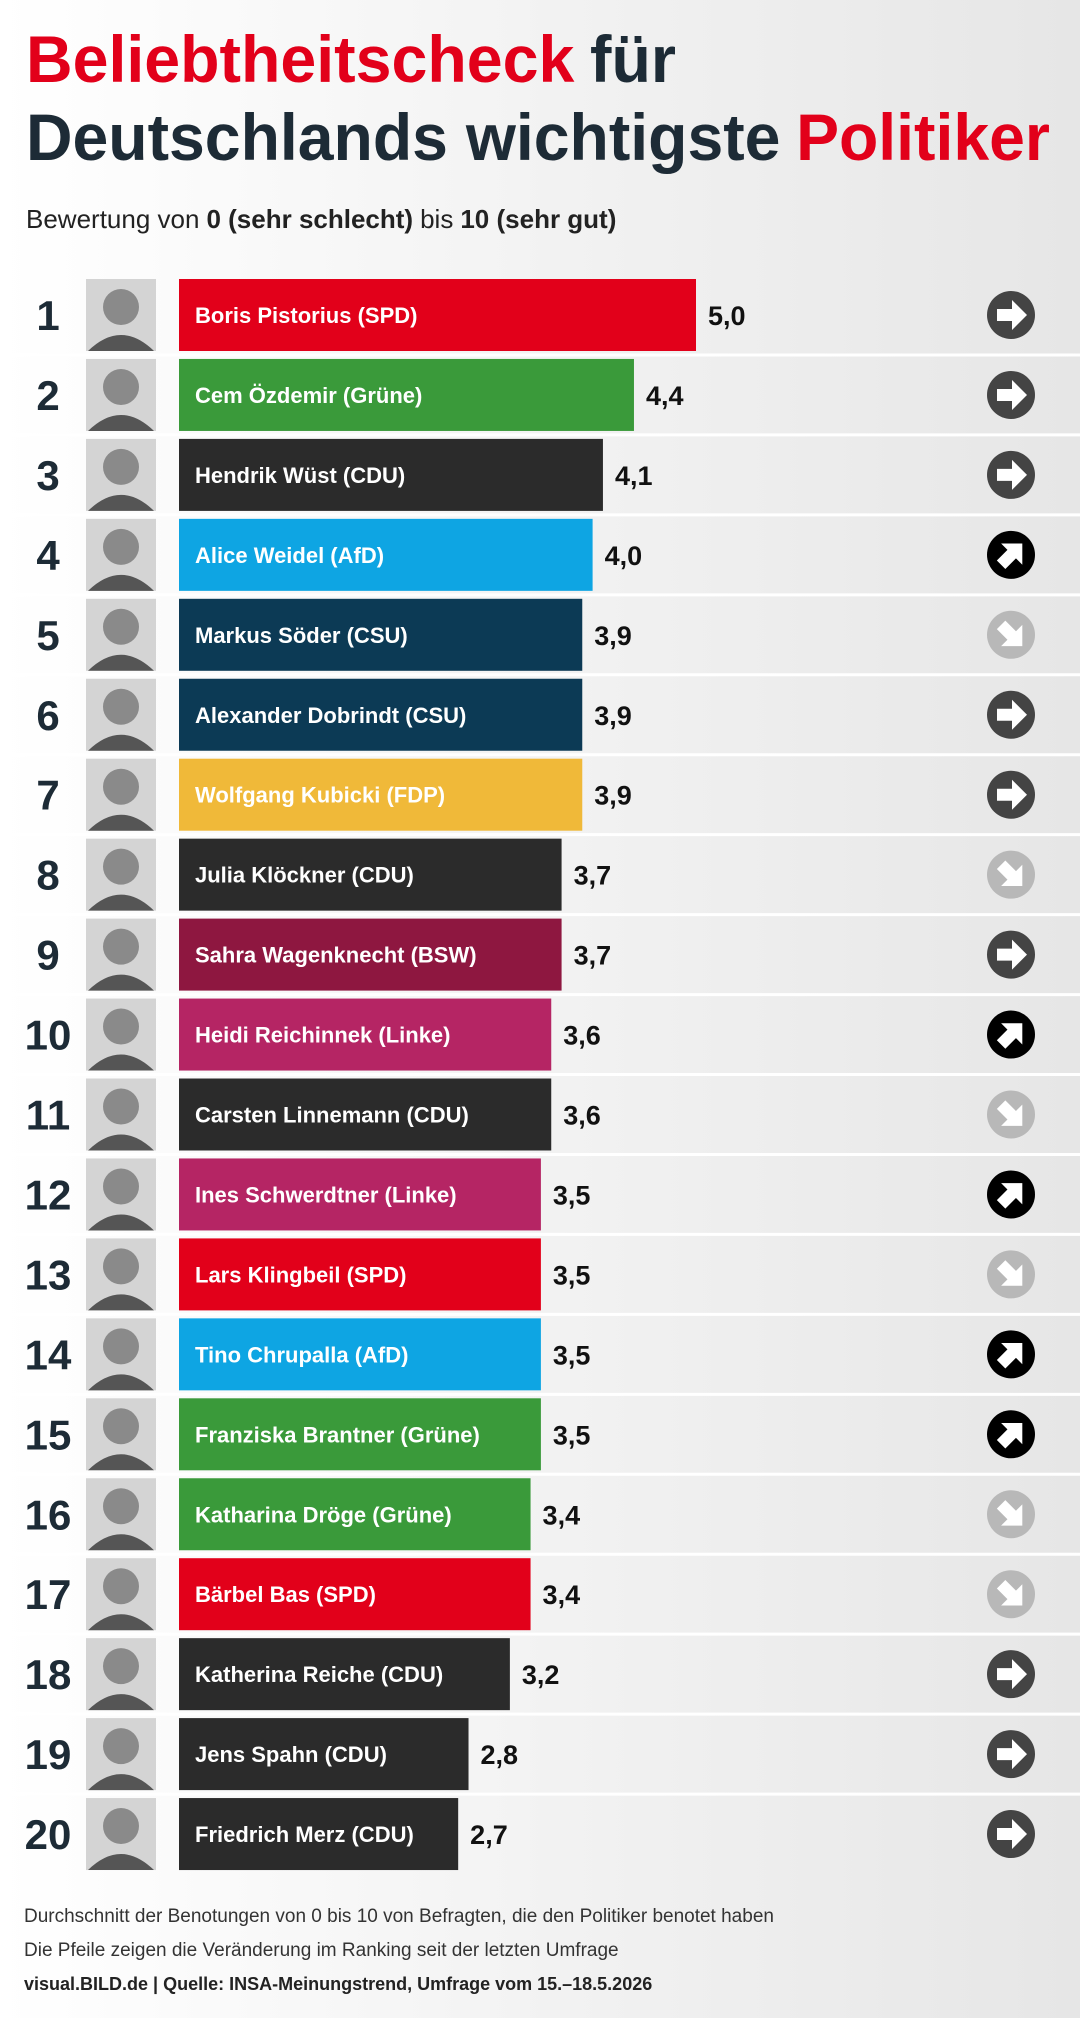 Image resolution: width=1080 pixels, height=2018 pixels. I want to click on bar-label: Tino Chrupalla (AfD), so click(301, 1354).